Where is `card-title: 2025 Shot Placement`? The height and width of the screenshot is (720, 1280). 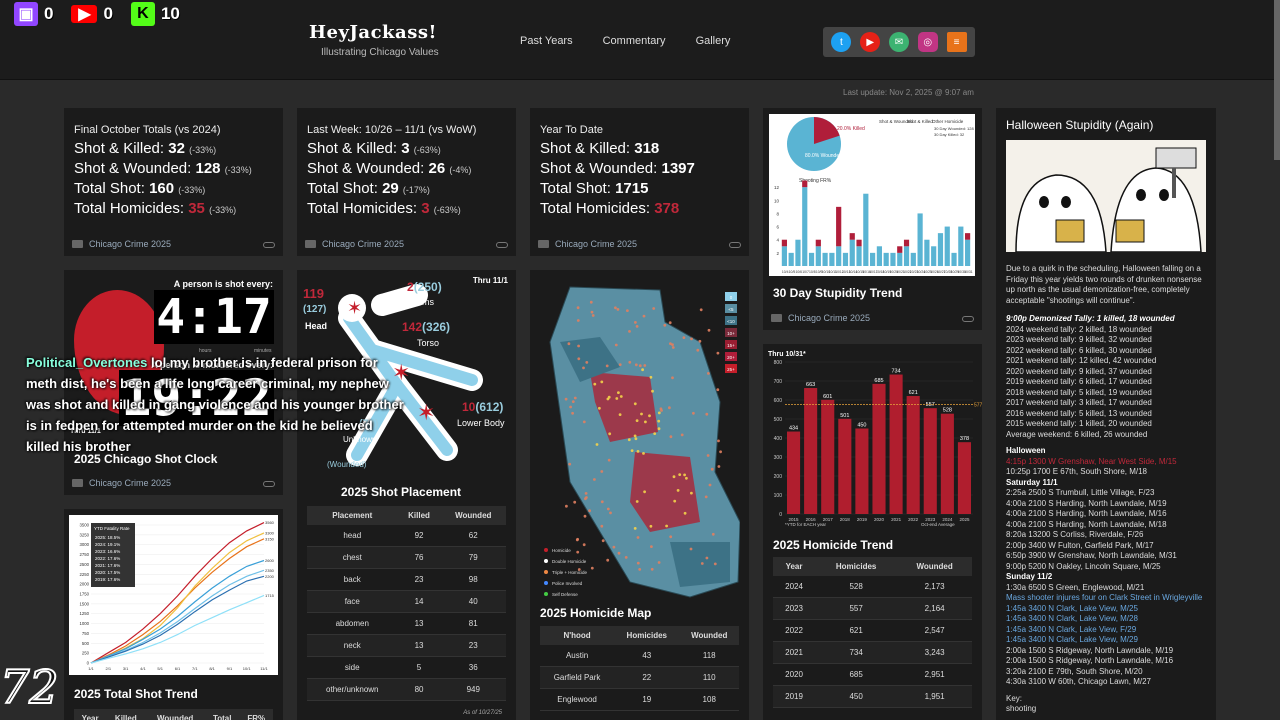
card-title: 2025 Shot Placement is located at coordinates (401, 492).